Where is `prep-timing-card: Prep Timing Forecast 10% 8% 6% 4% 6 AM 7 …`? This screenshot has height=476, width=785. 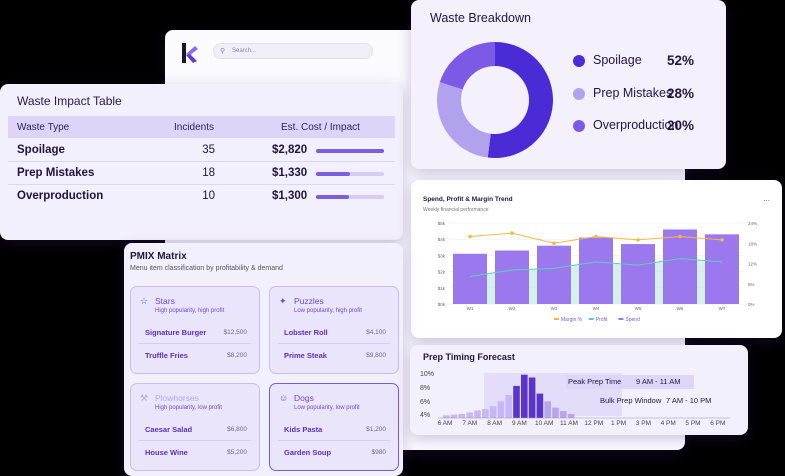
prep-timing-card: Prep Timing Forecast 10% 8% 6% 4% 6 AM 7 … is located at coordinates (579, 390).